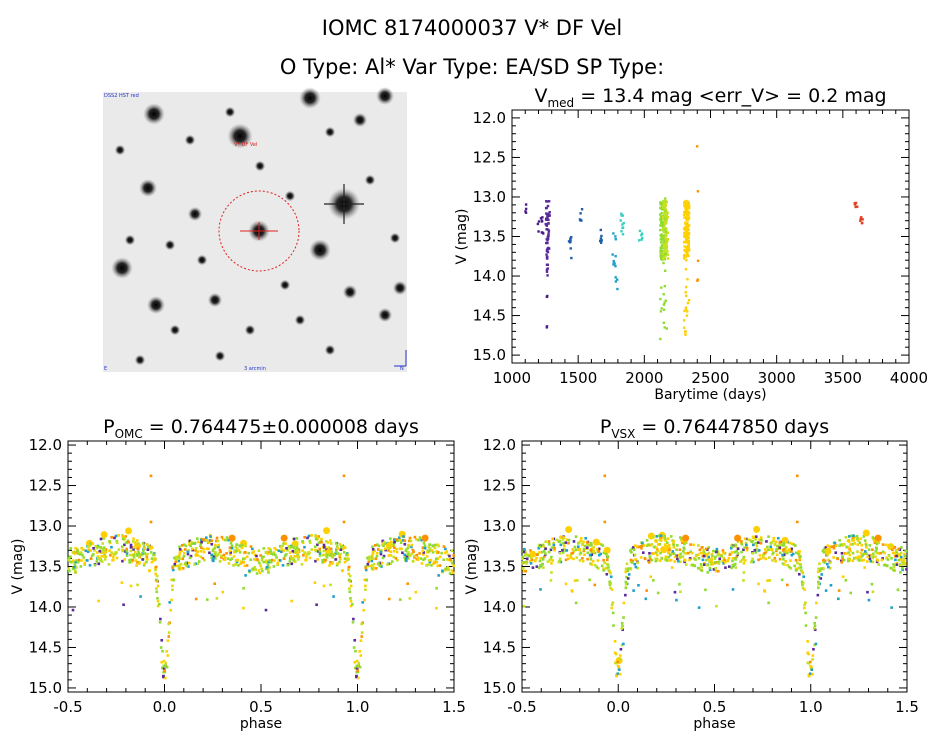 This screenshot has height=747, width=944. What do you see at coordinates (710, 378) in the screenshot?
I see `x-tick-label: 2500` at bounding box center [710, 378].